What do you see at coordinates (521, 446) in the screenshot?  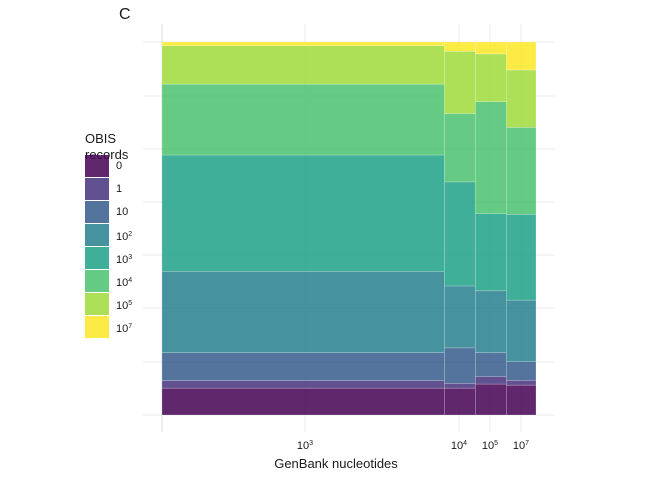 I see `x-tick-label: 107` at bounding box center [521, 446].